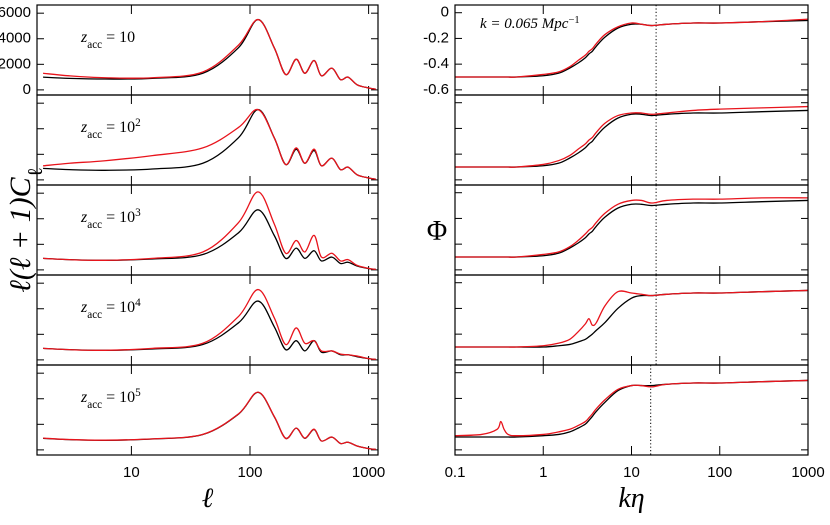 The width and height of the screenshot is (830, 525). I want to click on annotation: zacc = 105, so click(110, 399).